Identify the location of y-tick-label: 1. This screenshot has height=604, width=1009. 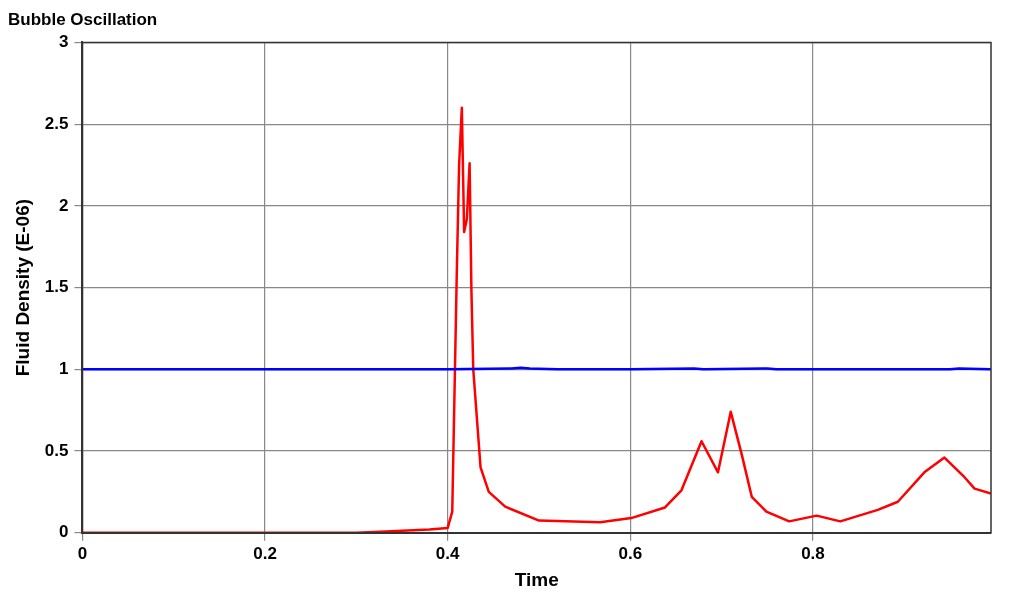
(63, 369).